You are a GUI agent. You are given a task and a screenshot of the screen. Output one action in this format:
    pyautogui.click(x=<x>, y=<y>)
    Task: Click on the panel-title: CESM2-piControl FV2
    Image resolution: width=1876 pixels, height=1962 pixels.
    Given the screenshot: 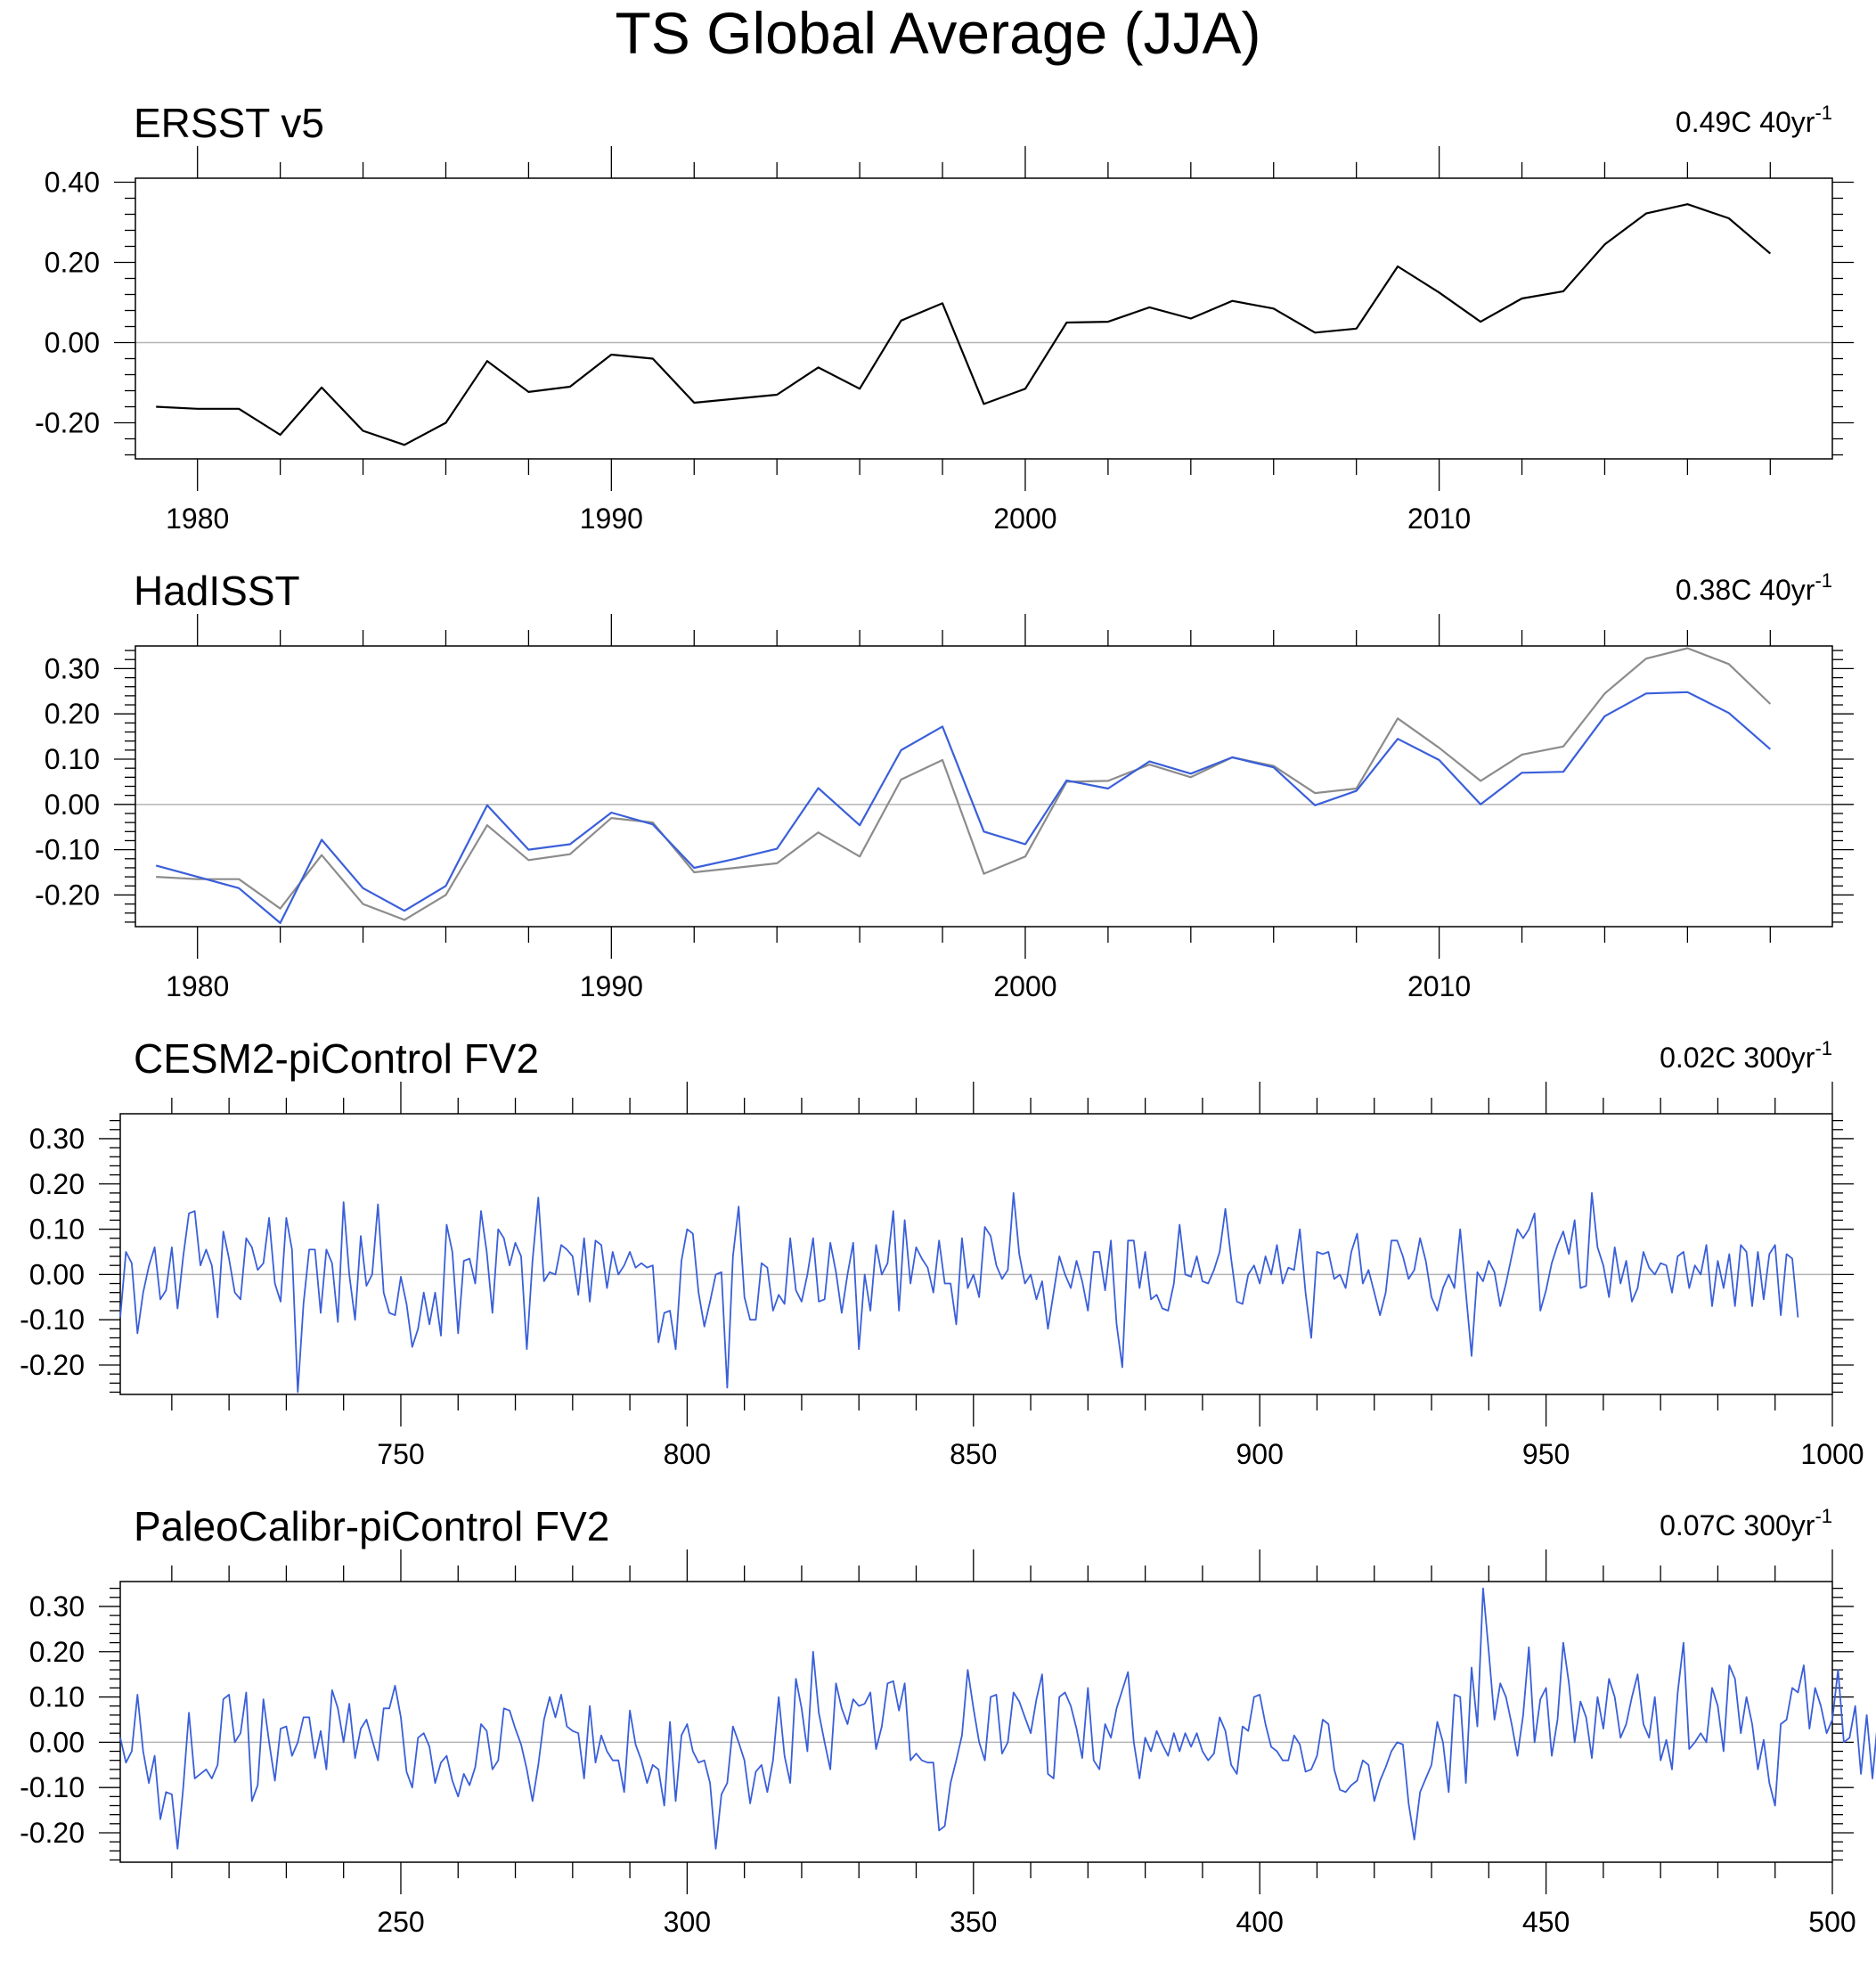 What is the action you would take?
    pyautogui.click(x=336, y=1058)
    